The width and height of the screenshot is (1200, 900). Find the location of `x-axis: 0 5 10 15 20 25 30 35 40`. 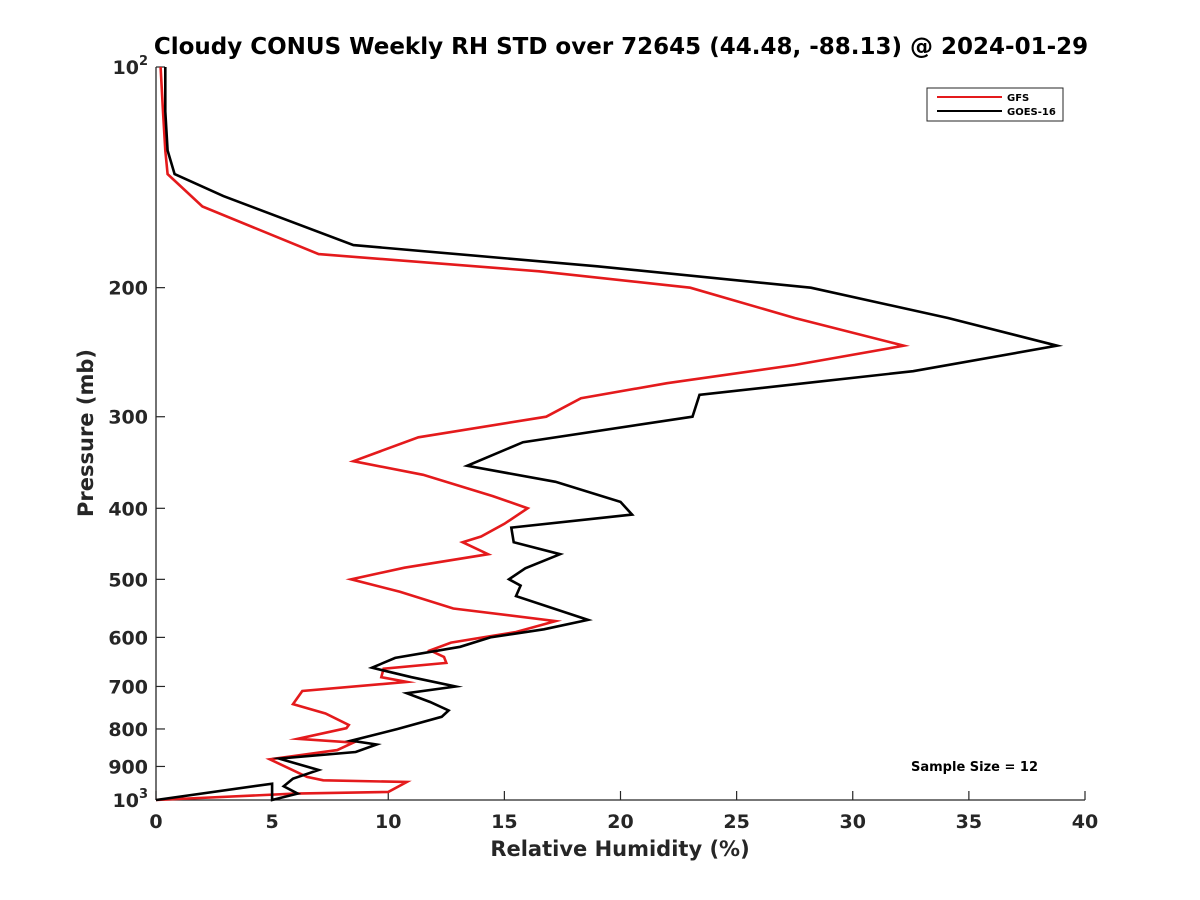

x-axis: 0 5 10 15 20 25 30 35 40 is located at coordinates (623, 812).